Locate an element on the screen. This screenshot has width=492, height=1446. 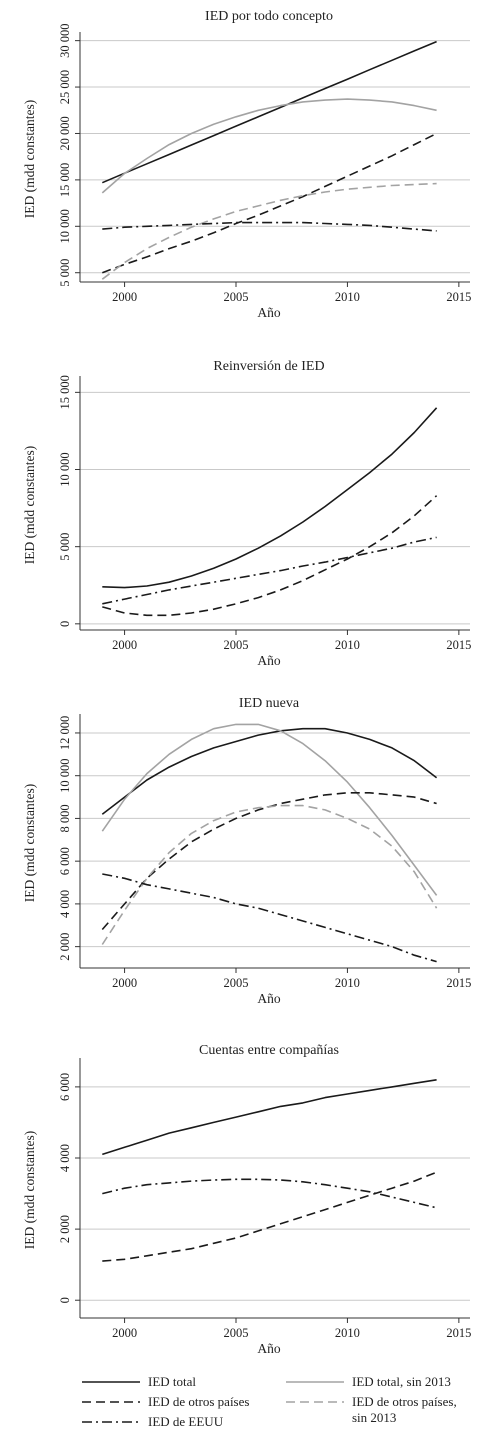
y-tick-label: 25 000 is located at coordinates (65, 87).